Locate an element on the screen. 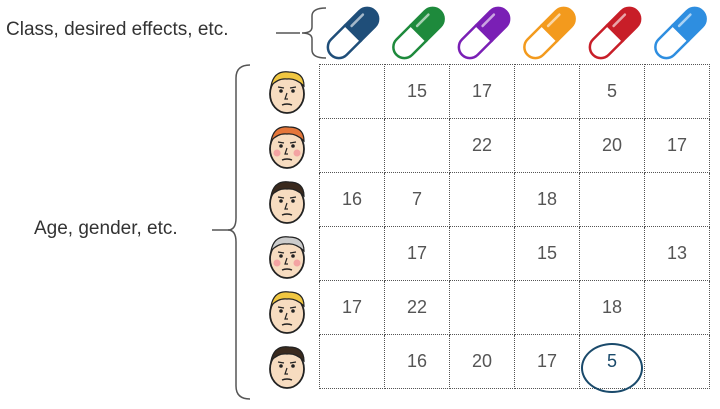 The width and height of the screenshot is (720, 409). grid-row: 22 20 17 is located at coordinates (514, 145).